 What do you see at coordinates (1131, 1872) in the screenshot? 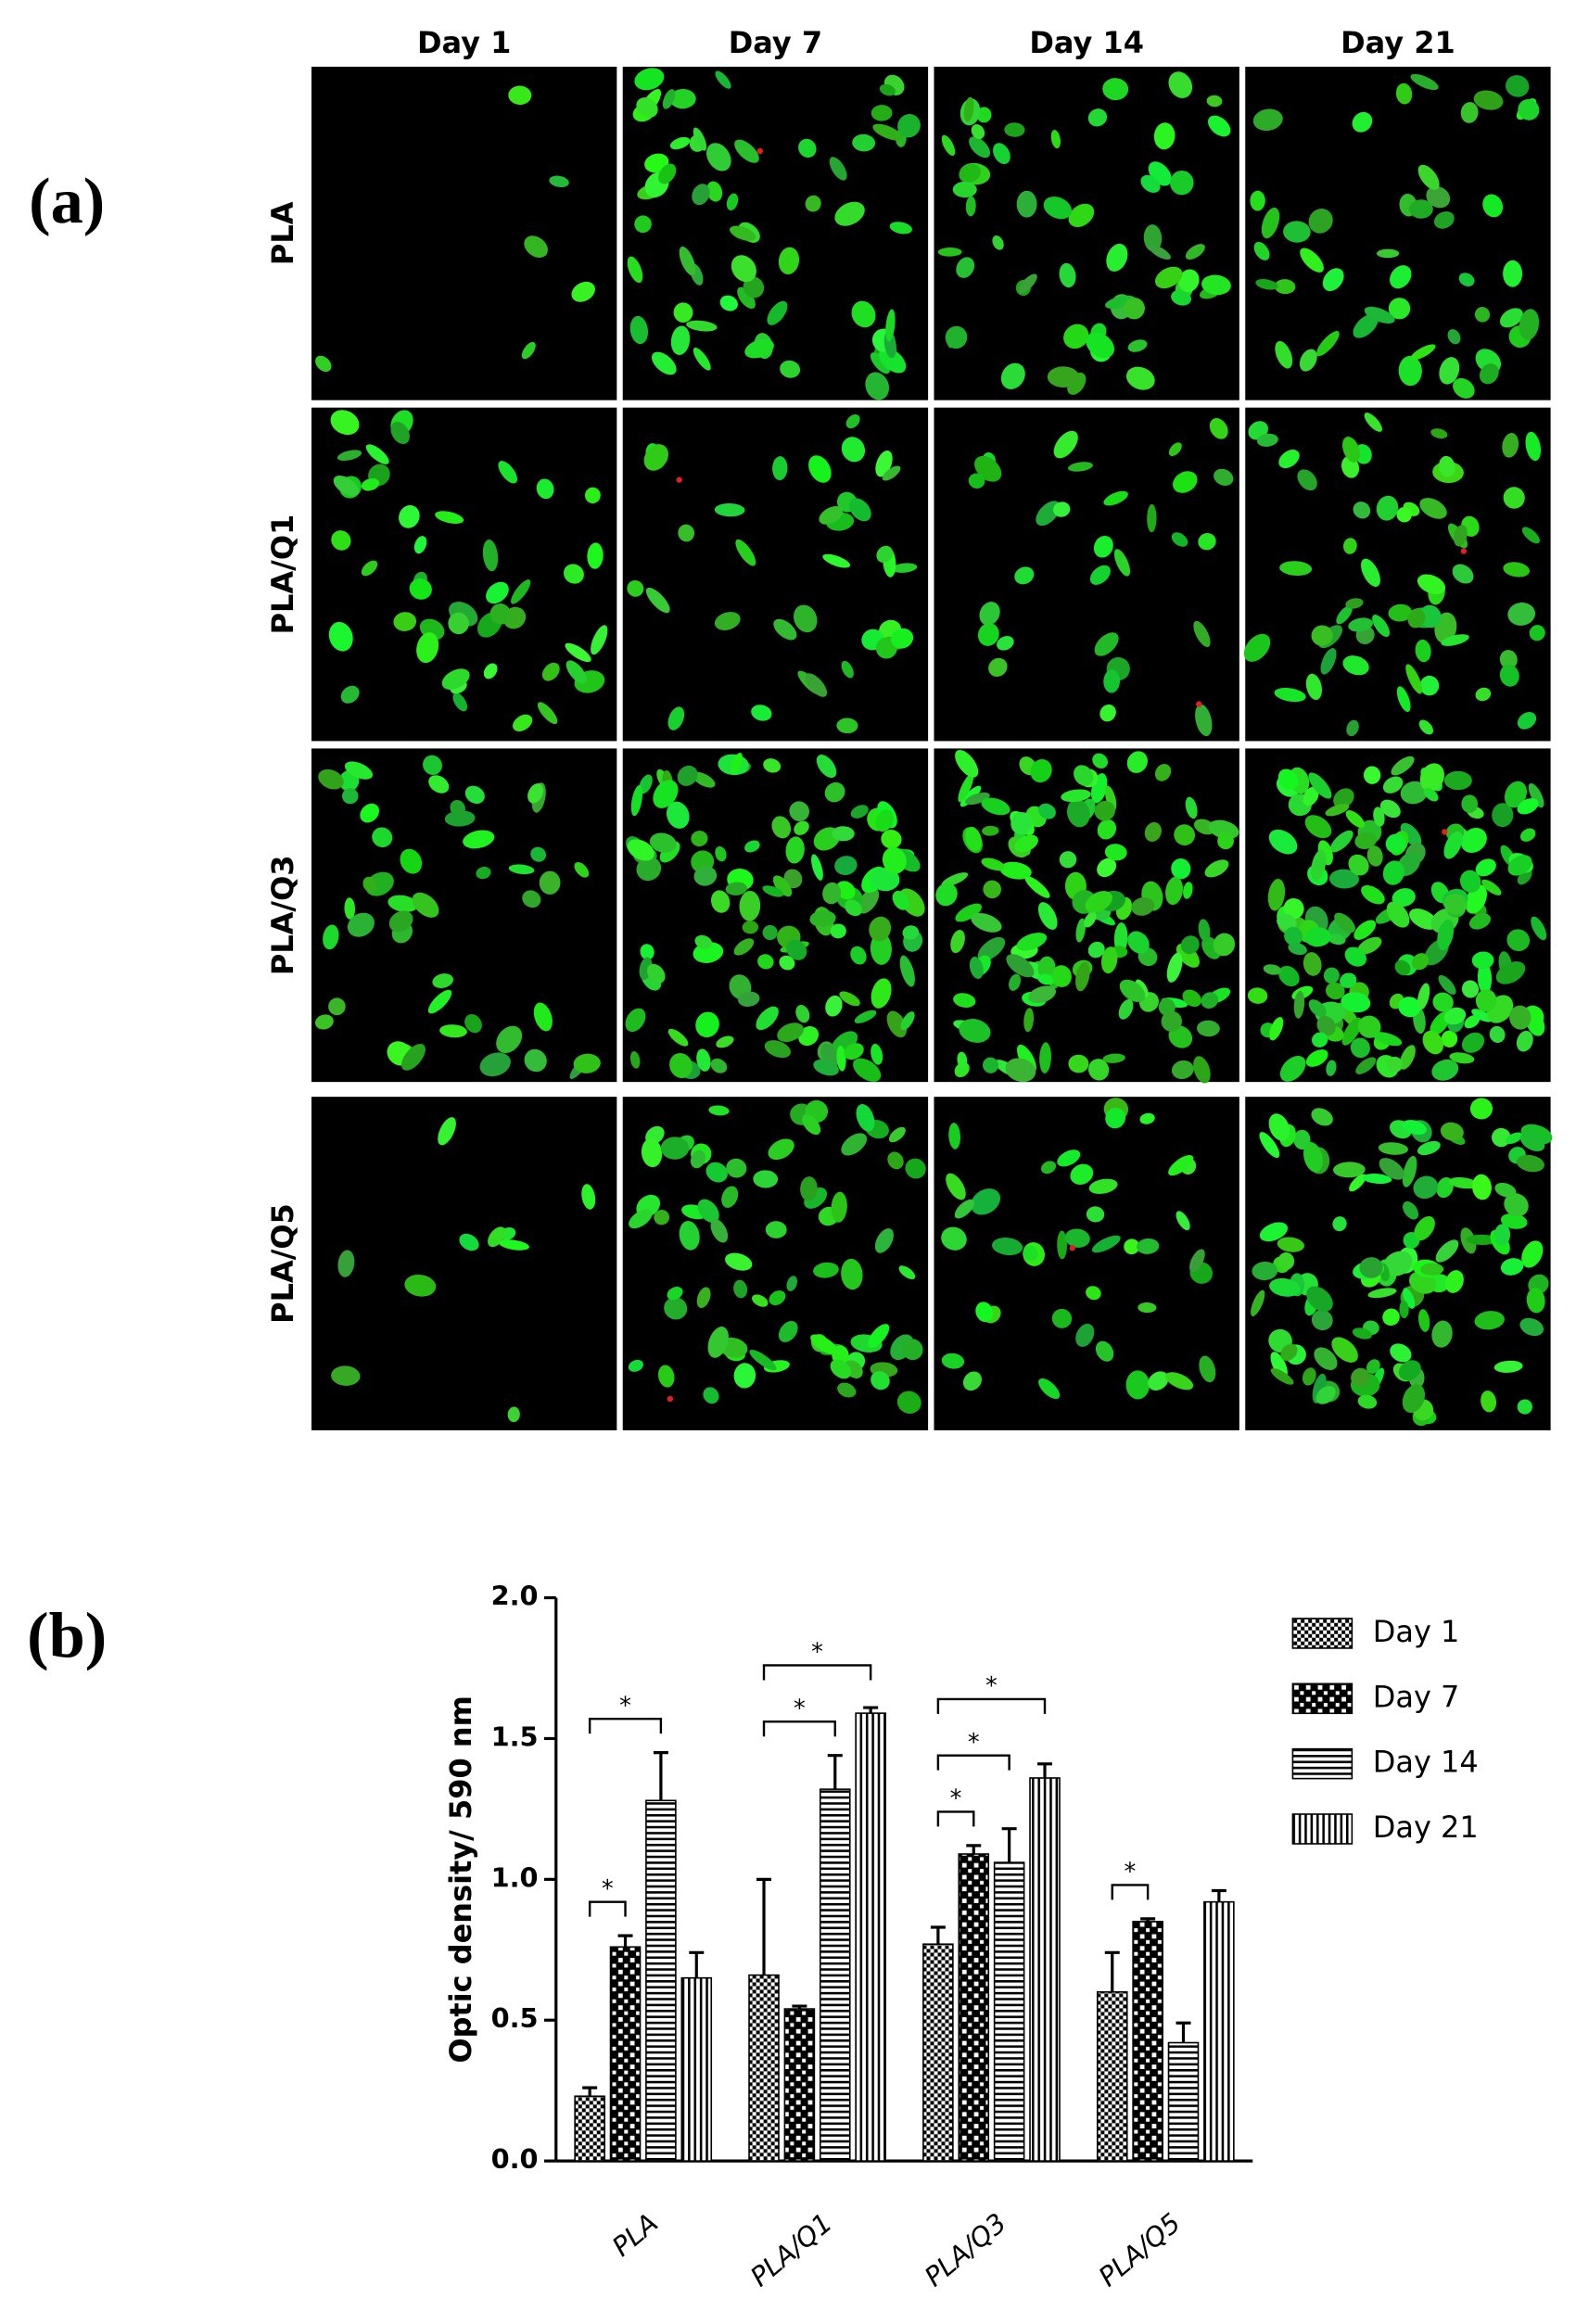
I see `significance-label: *` at bounding box center [1131, 1872].